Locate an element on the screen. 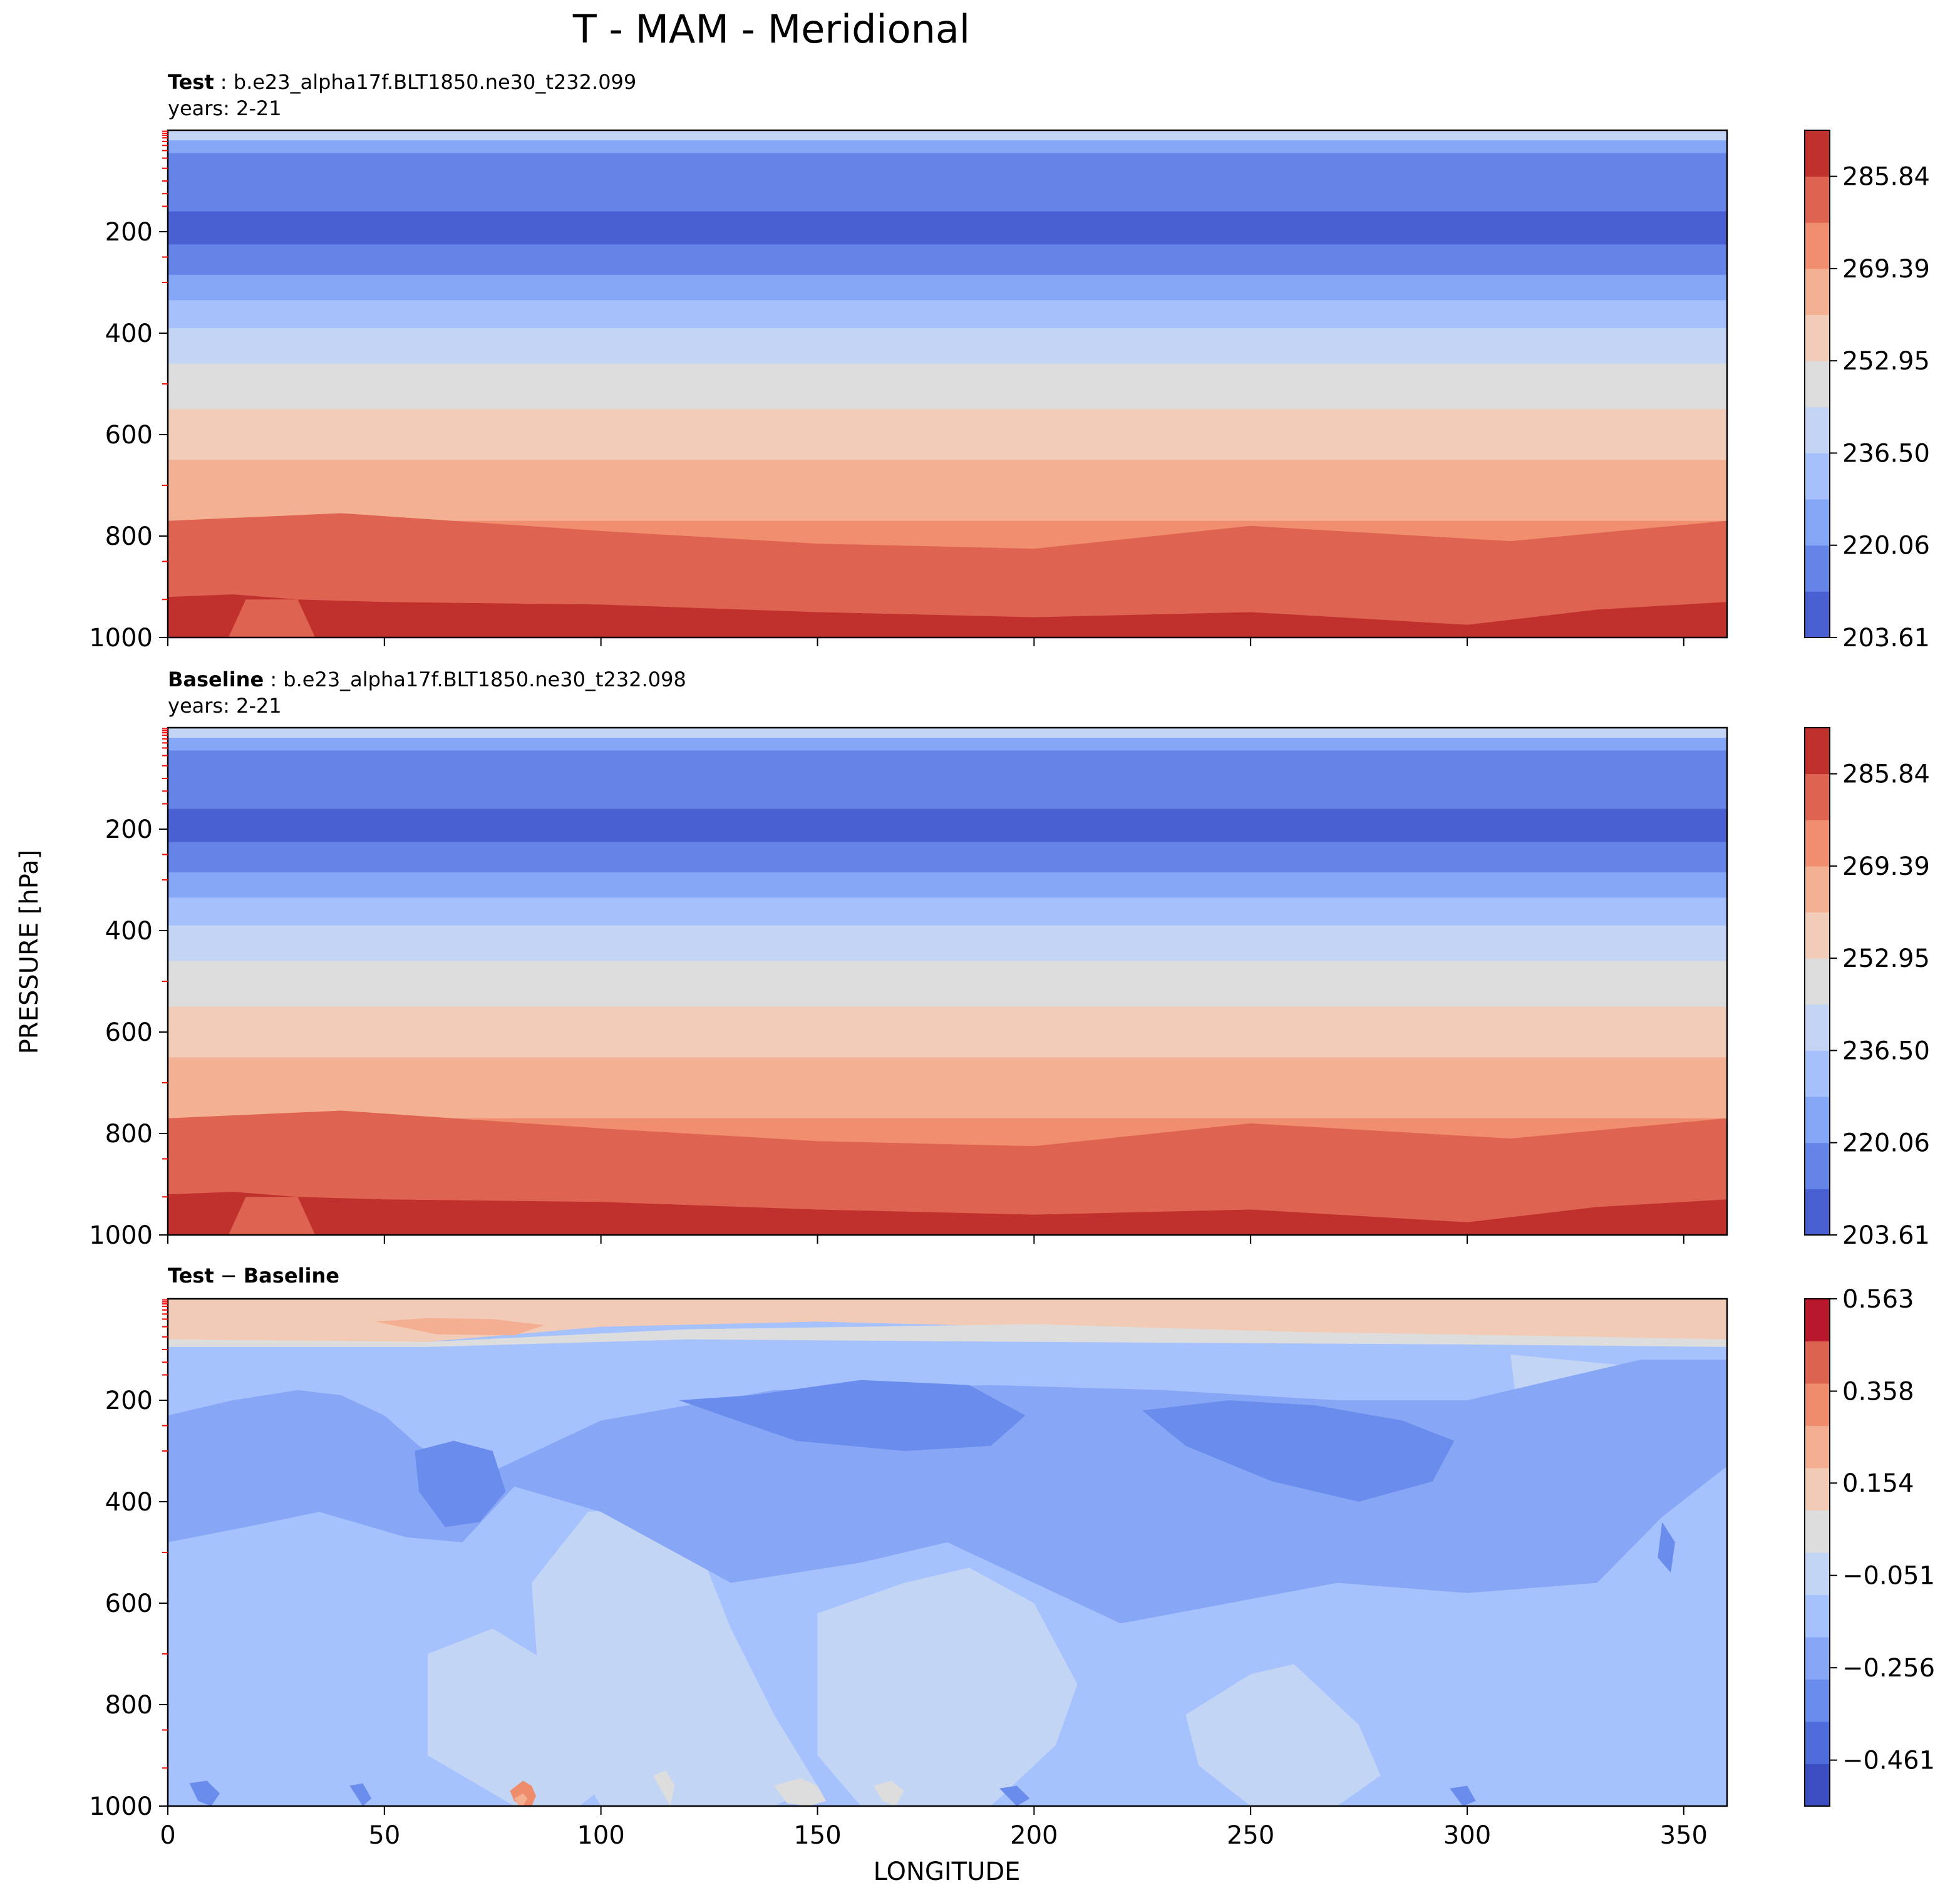 The height and width of the screenshot is (1900, 1960). diff-colorbar-tick-label: −0.256 is located at coordinates (1888, 1668).